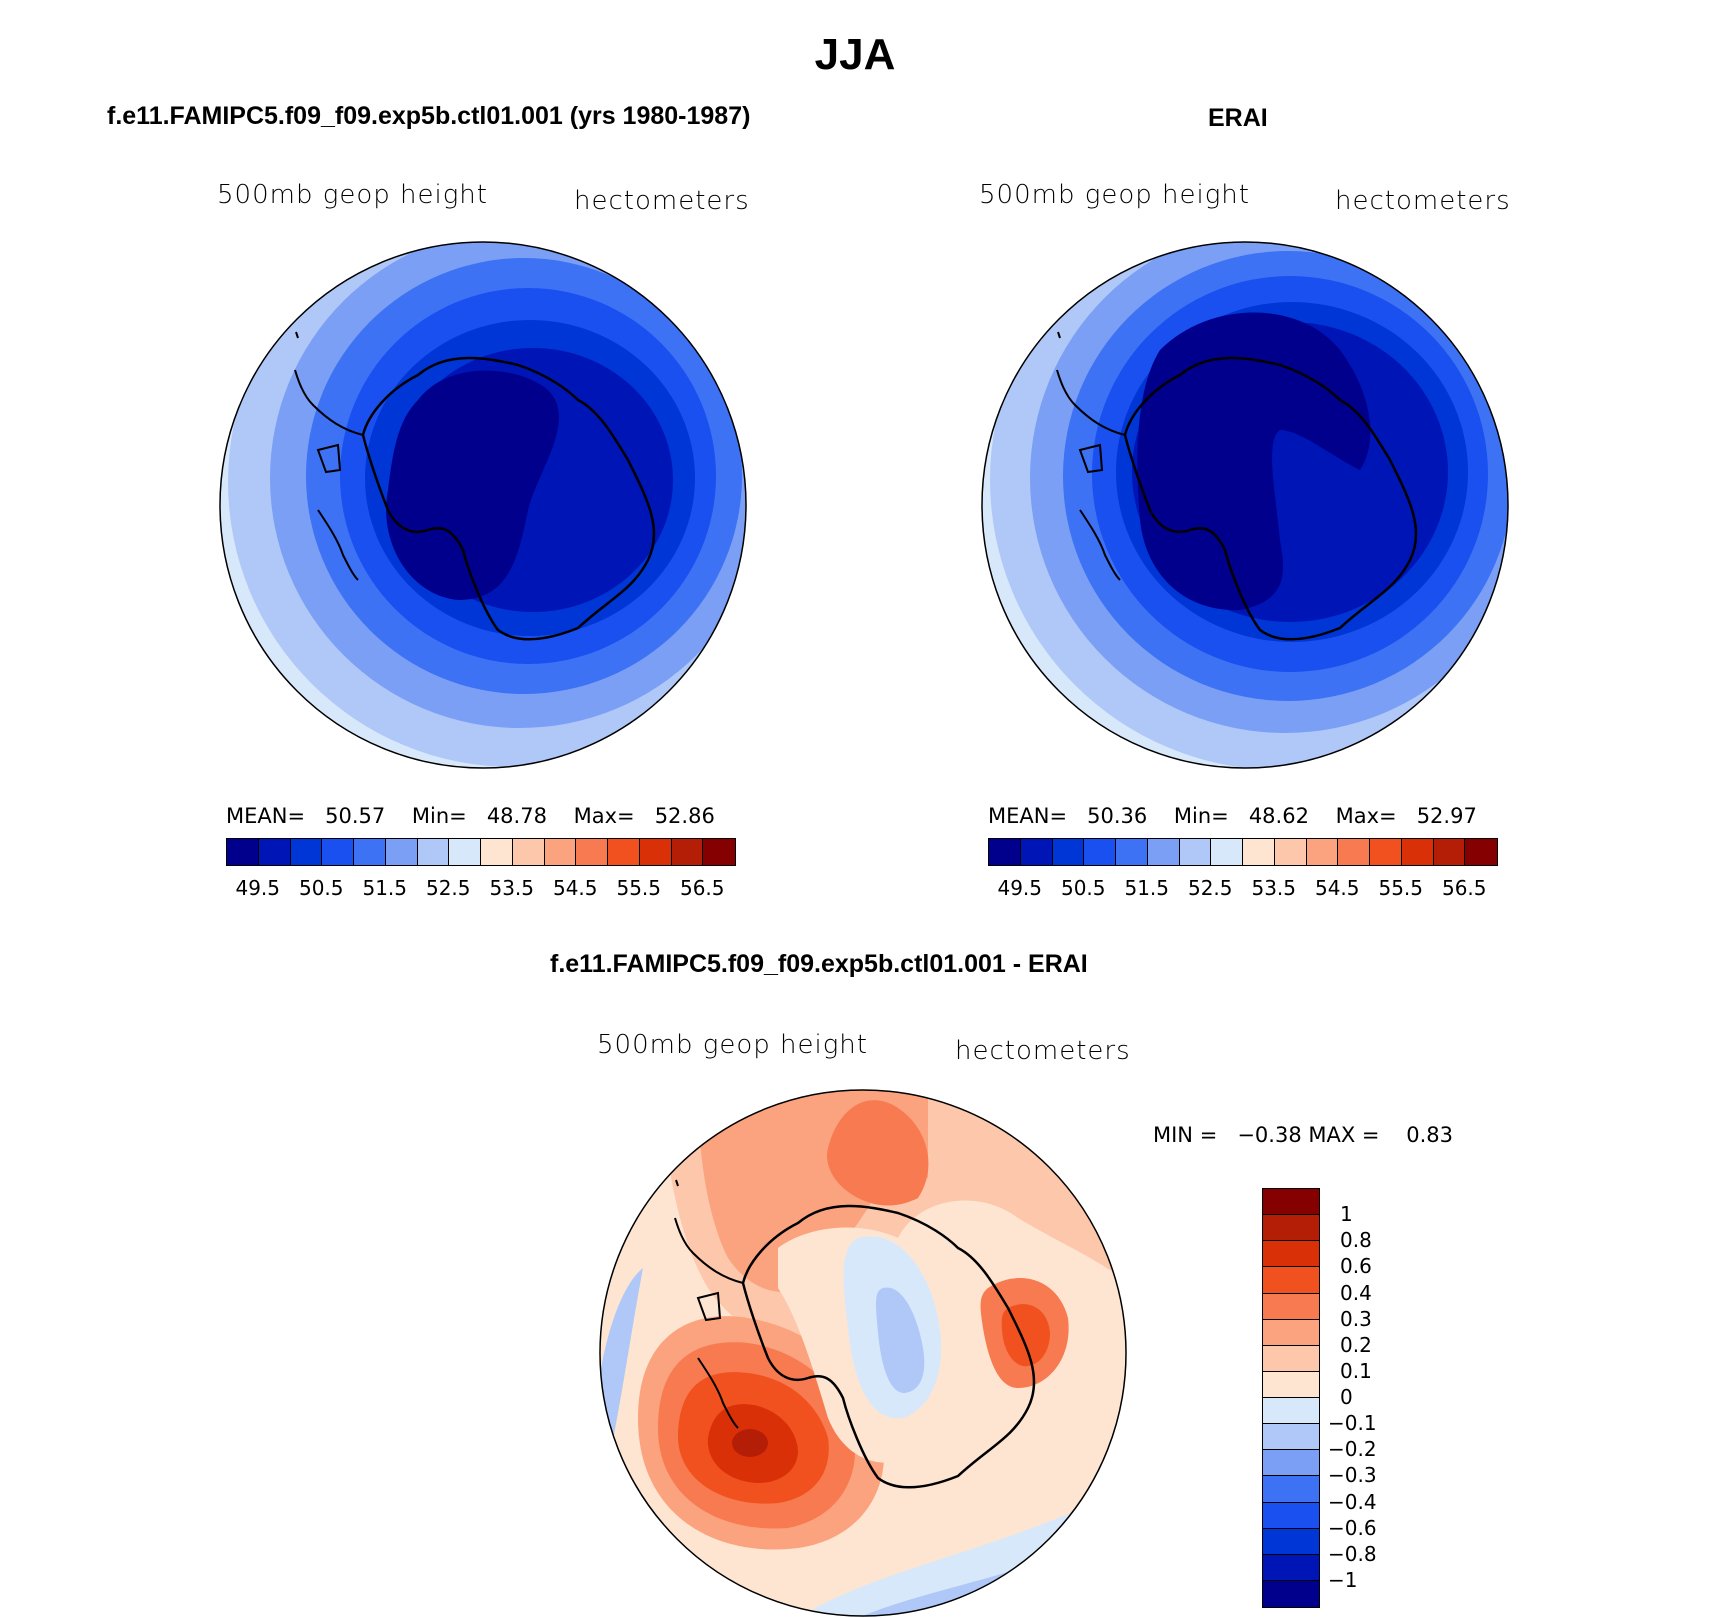  I want to click on right-colorbar-tick-label: 49.5, so click(1020, 888).